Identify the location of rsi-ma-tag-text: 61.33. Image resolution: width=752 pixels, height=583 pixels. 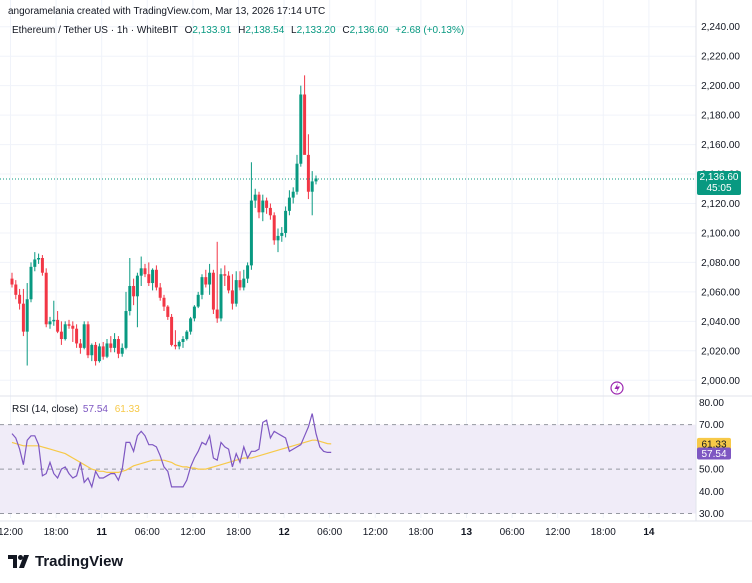
(713, 444).